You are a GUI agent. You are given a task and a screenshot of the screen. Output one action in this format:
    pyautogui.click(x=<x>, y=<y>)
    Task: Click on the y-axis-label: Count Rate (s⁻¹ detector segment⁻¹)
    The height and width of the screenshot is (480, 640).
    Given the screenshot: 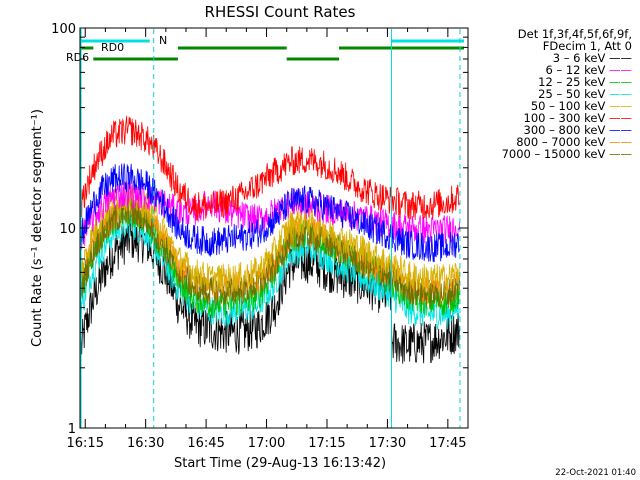 What is the action you would take?
    pyautogui.click(x=37, y=228)
    